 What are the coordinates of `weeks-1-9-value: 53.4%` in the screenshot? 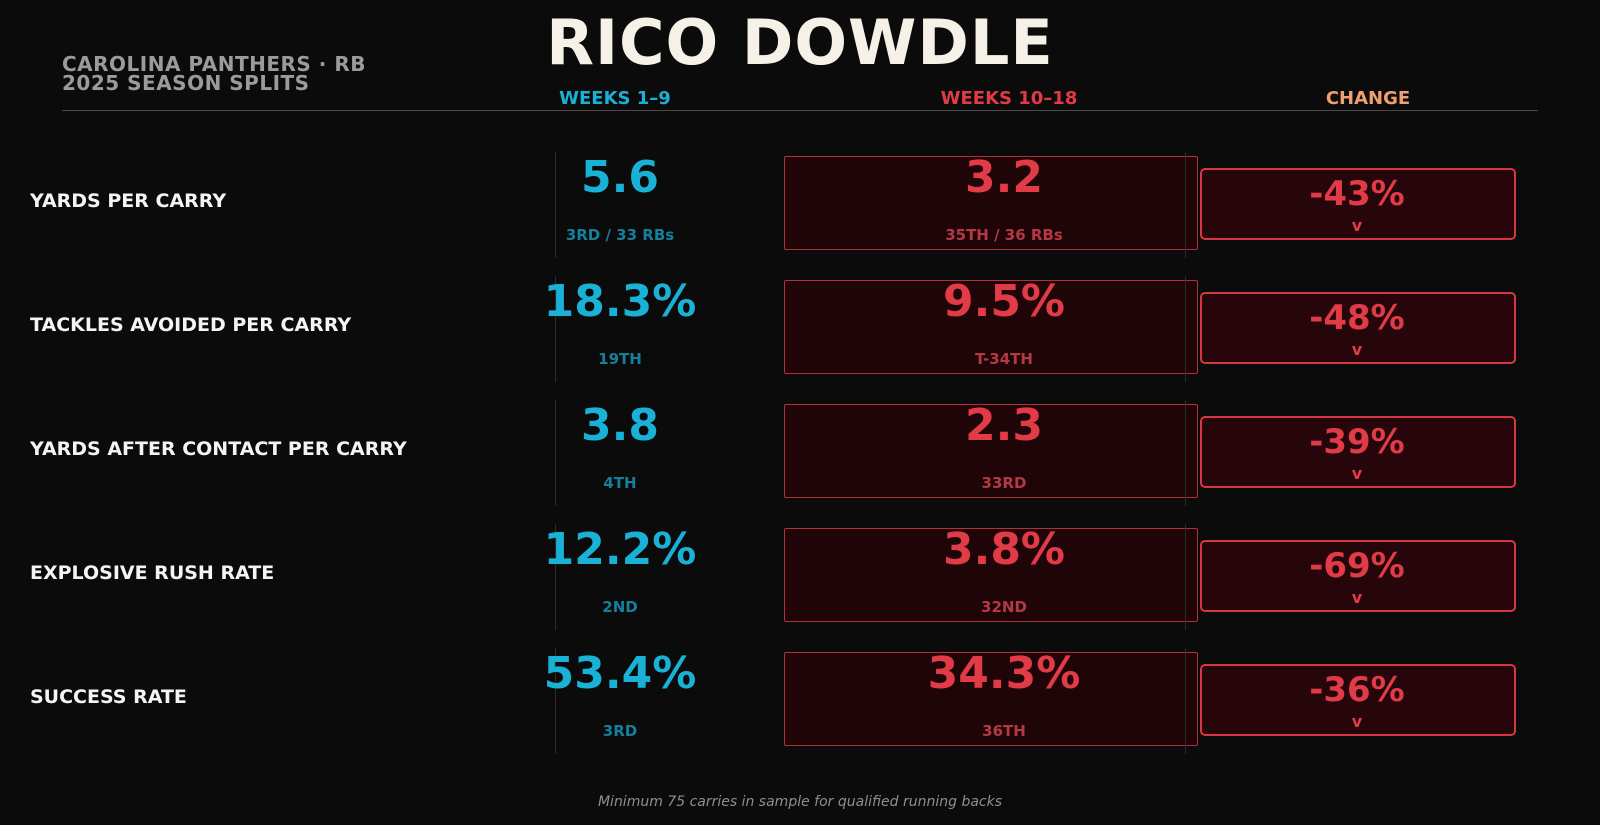 It's located at (620, 673).